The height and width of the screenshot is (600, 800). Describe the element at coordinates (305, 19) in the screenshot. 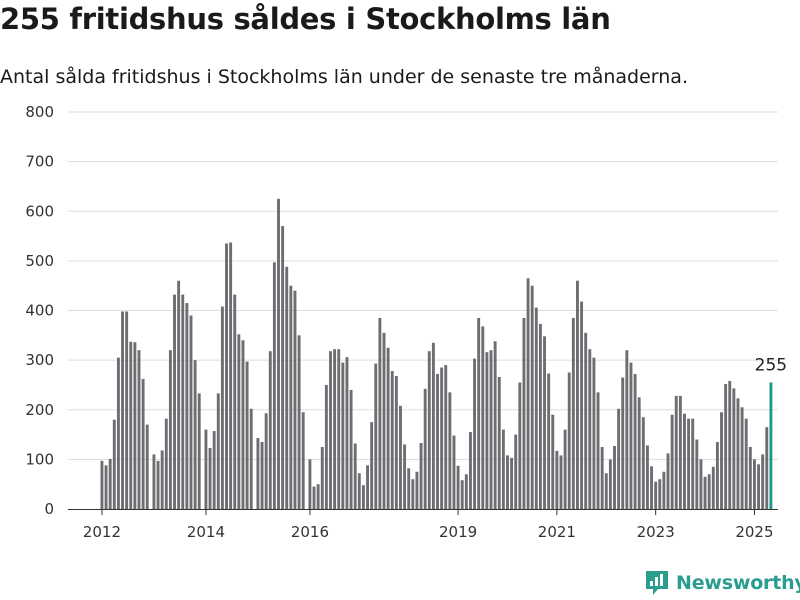

I see `chart-title: 255 fritidshus såldes i Stockholms län` at that location.